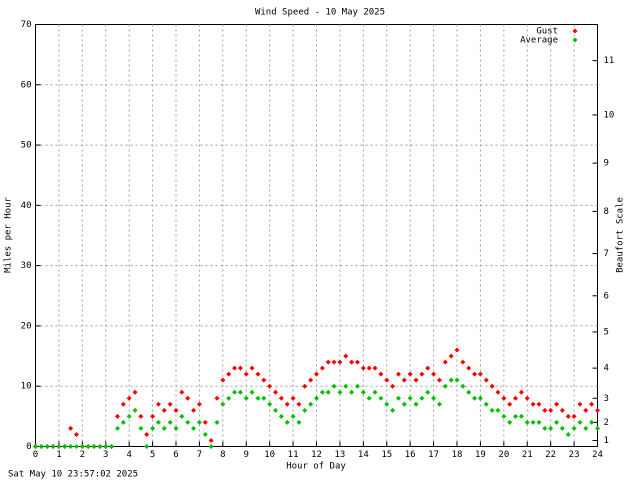  I want to click on x-tick-label: 7, so click(199, 455).